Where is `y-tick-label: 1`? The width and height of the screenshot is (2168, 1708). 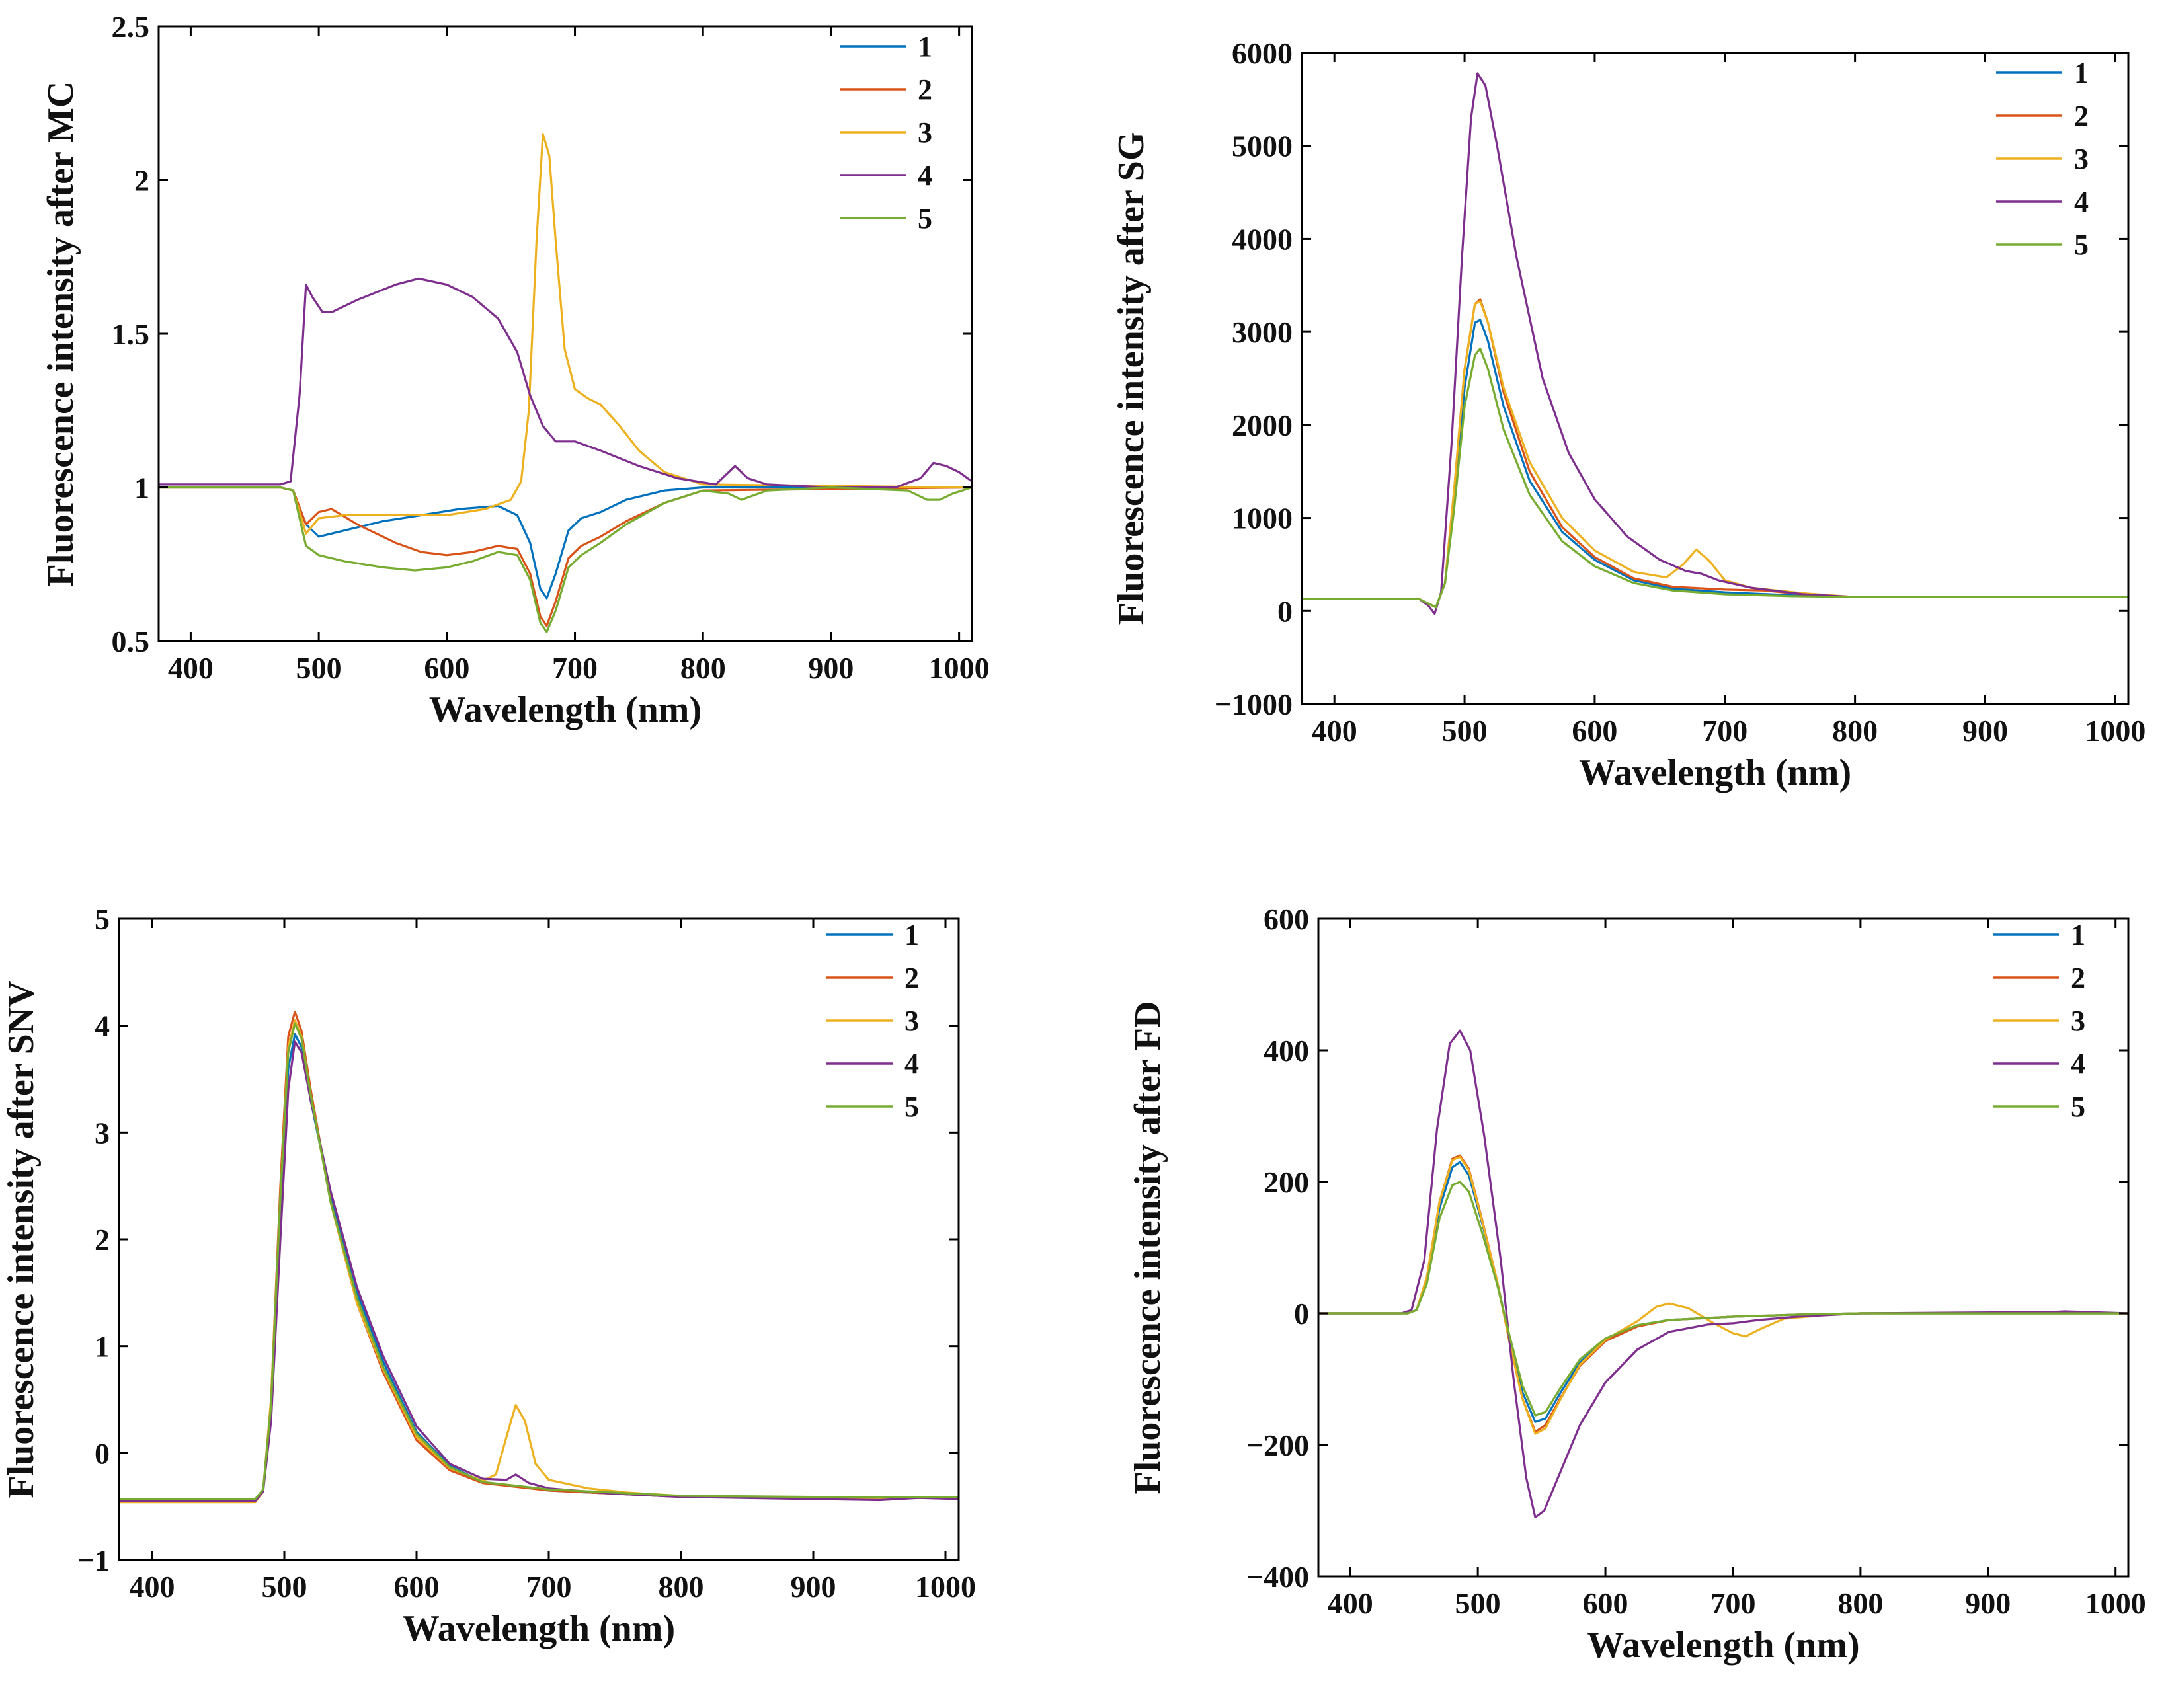
y-tick-label: 1 is located at coordinates (141, 488).